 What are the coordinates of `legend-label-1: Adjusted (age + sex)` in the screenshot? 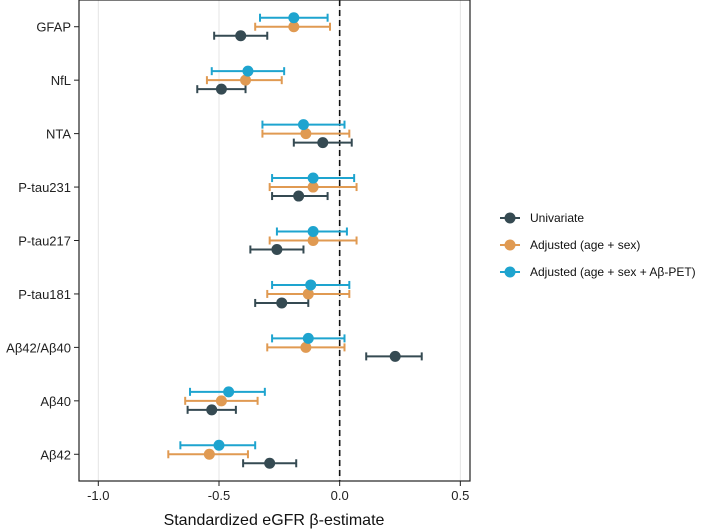 It's located at (585, 245).